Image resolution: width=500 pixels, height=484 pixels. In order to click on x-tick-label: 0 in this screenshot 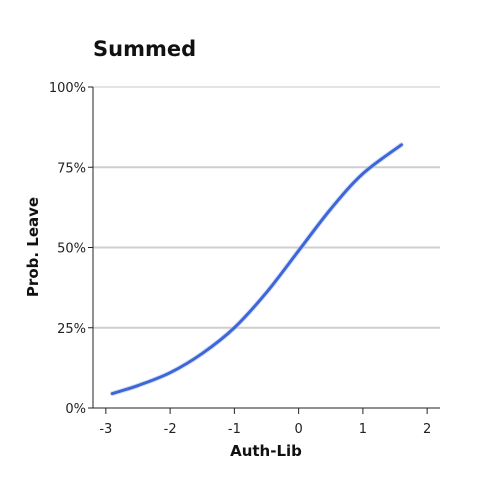, I will do `click(298, 429)`.